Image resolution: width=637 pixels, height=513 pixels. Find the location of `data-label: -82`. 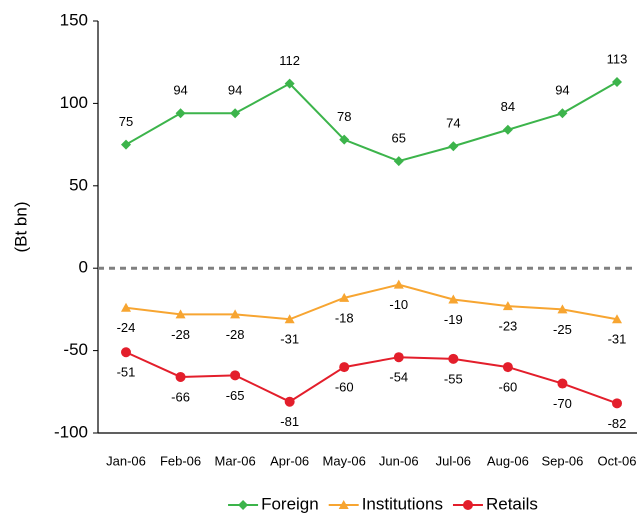

data-label: -82 is located at coordinates (617, 423).